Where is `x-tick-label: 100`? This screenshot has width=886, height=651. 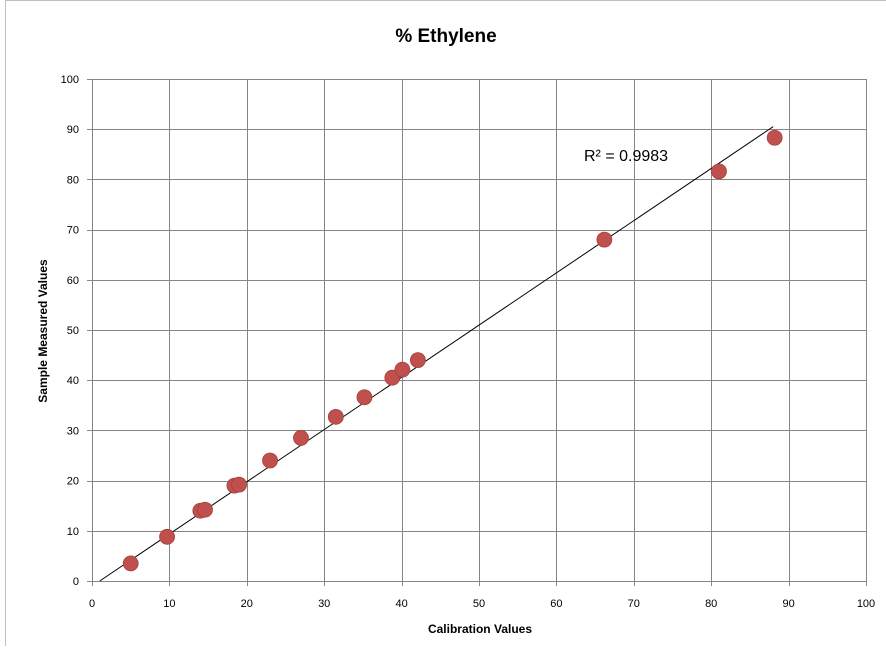
x-tick-label: 100 is located at coordinates (866, 604).